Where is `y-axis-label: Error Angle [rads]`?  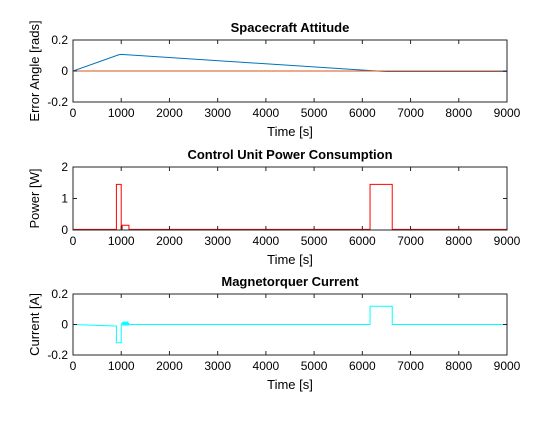
y-axis-label: Error Angle [rads] is located at coordinates (34, 70).